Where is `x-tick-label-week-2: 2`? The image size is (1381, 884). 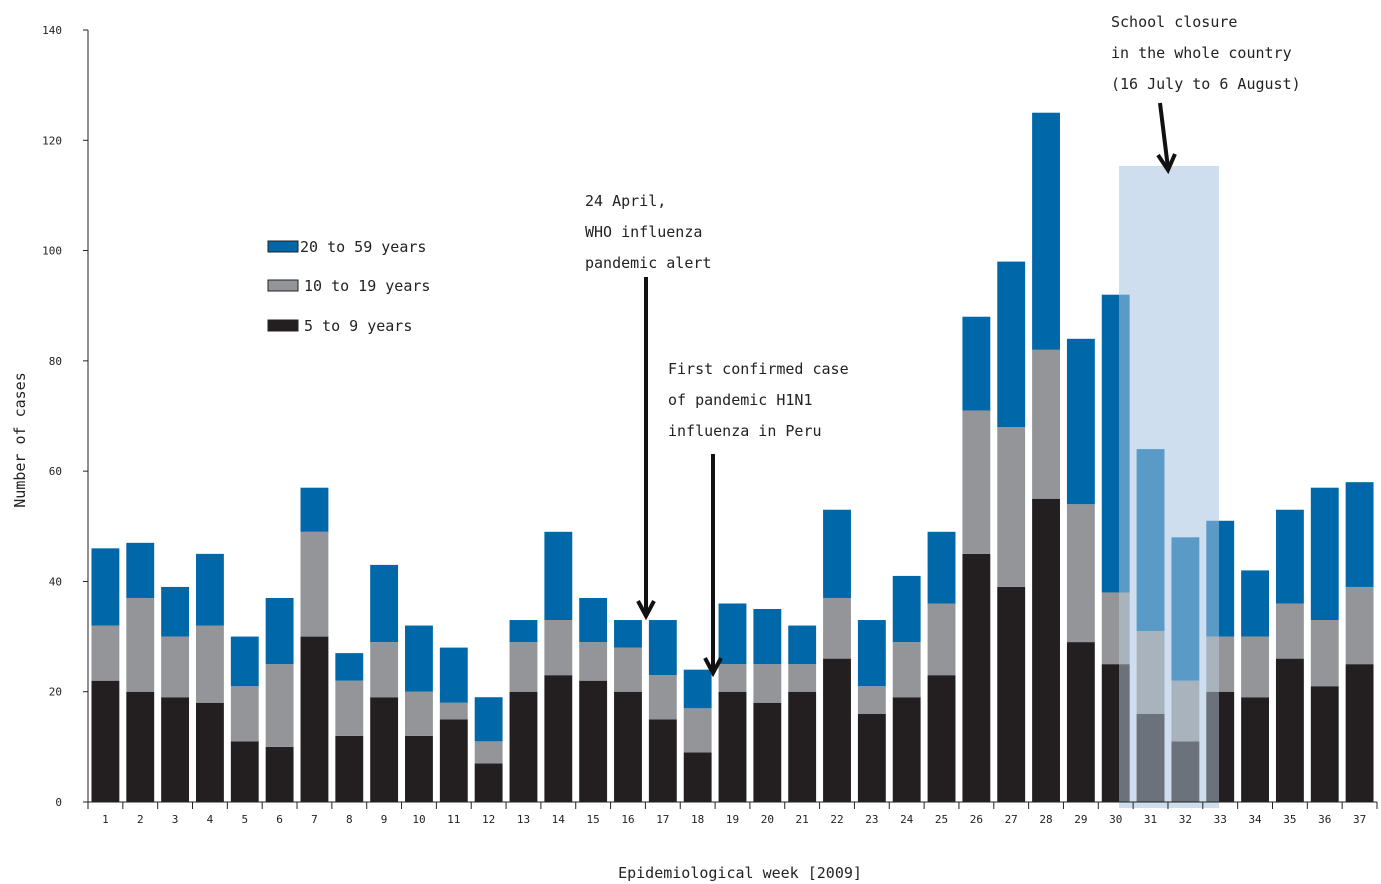
x-tick-label-week-2: 2 is located at coordinates (140, 819).